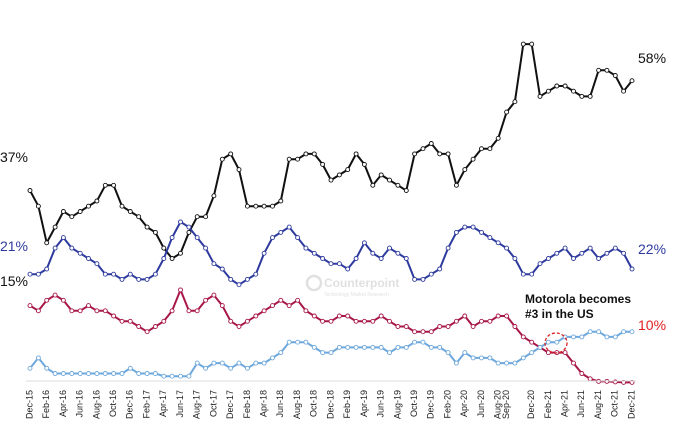 The height and width of the screenshot is (425, 680). Describe the element at coordinates (364, 403) in the screenshot. I see `x-tick-label: Apr-19` at that location.